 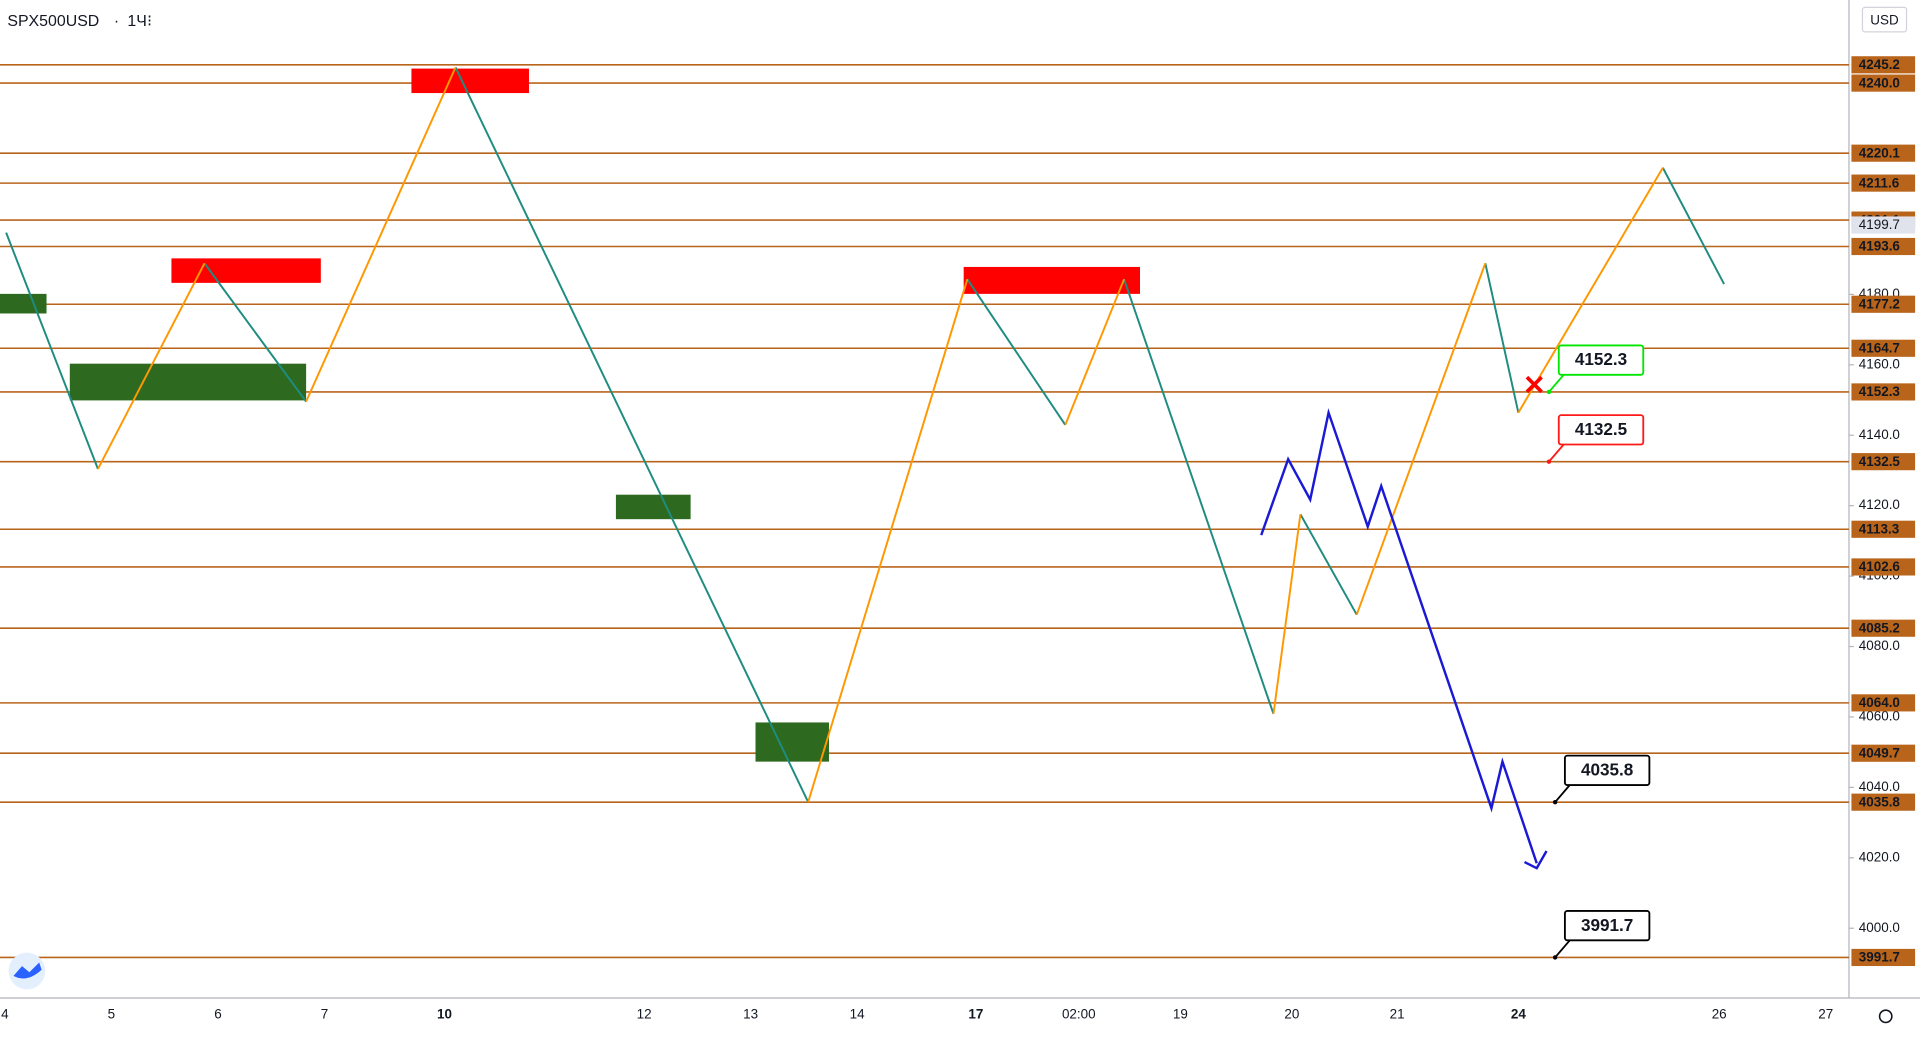 What do you see at coordinates (136, 21) in the screenshot?
I see `interval: 1Ч` at bounding box center [136, 21].